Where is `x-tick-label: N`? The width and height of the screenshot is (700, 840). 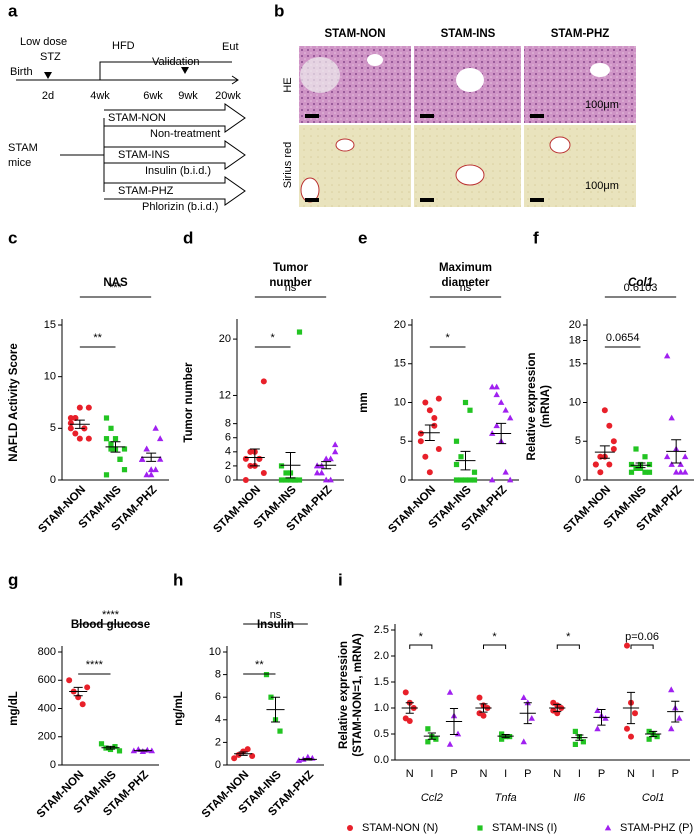
x-tick-label: N is located at coordinates (557, 774).